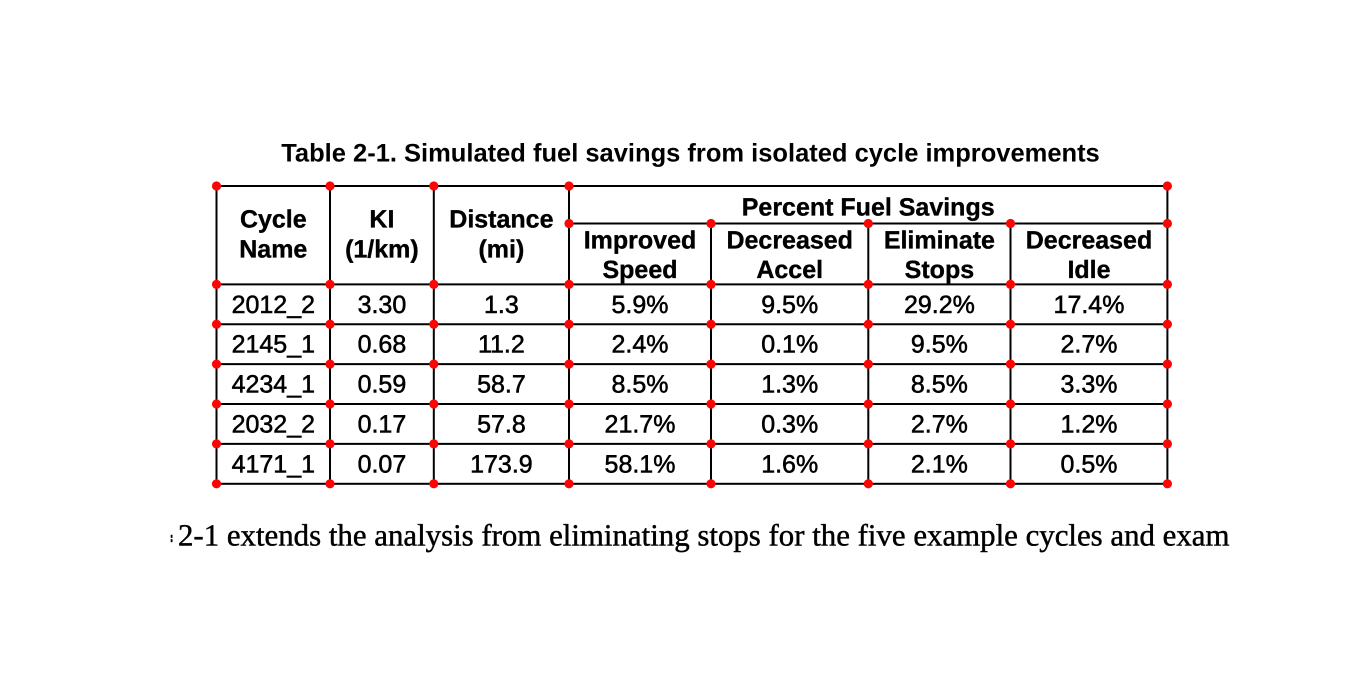 The image size is (1366, 674). What do you see at coordinates (868, 208) in the screenshot?
I see `svg-text: Percent Fuel Savings` at bounding box center [868, 208].